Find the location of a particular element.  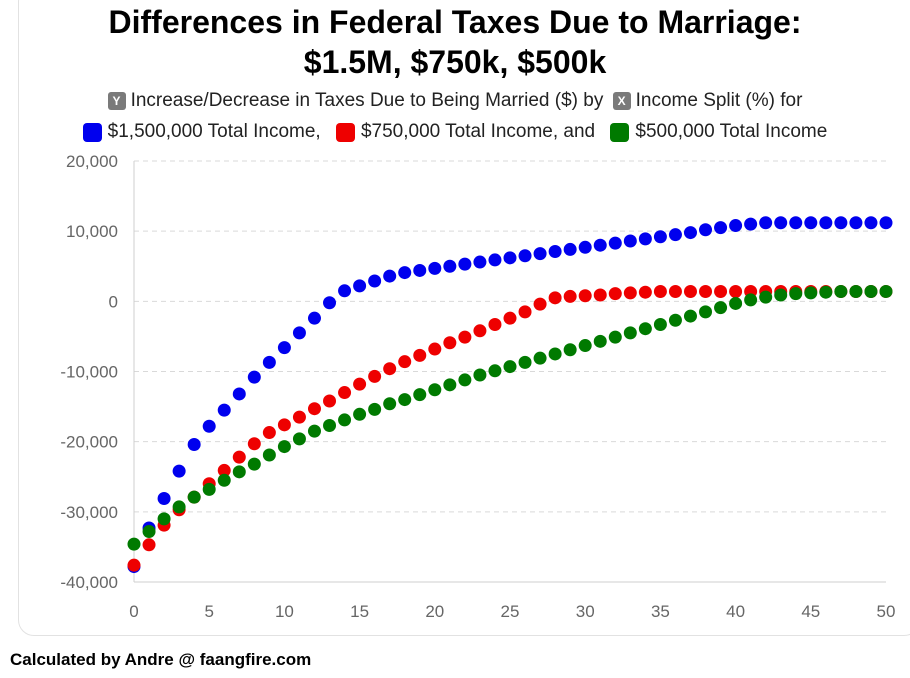

x-tick-label: 50 is located at coordinates (886, 611).